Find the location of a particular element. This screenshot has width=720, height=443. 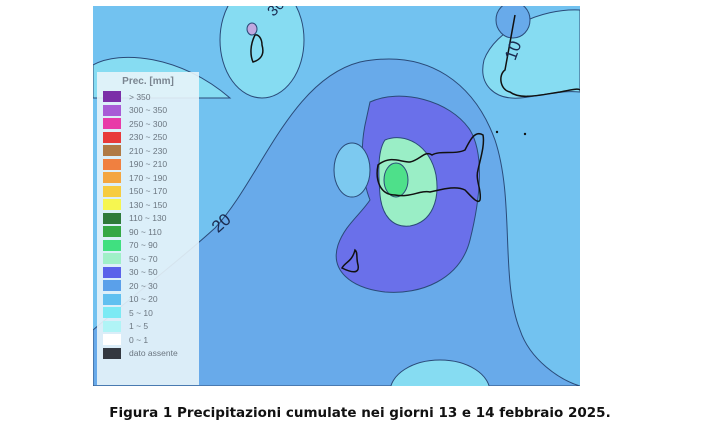

legend-label: 250 ~ 300 is located at coordinates (148, 123).